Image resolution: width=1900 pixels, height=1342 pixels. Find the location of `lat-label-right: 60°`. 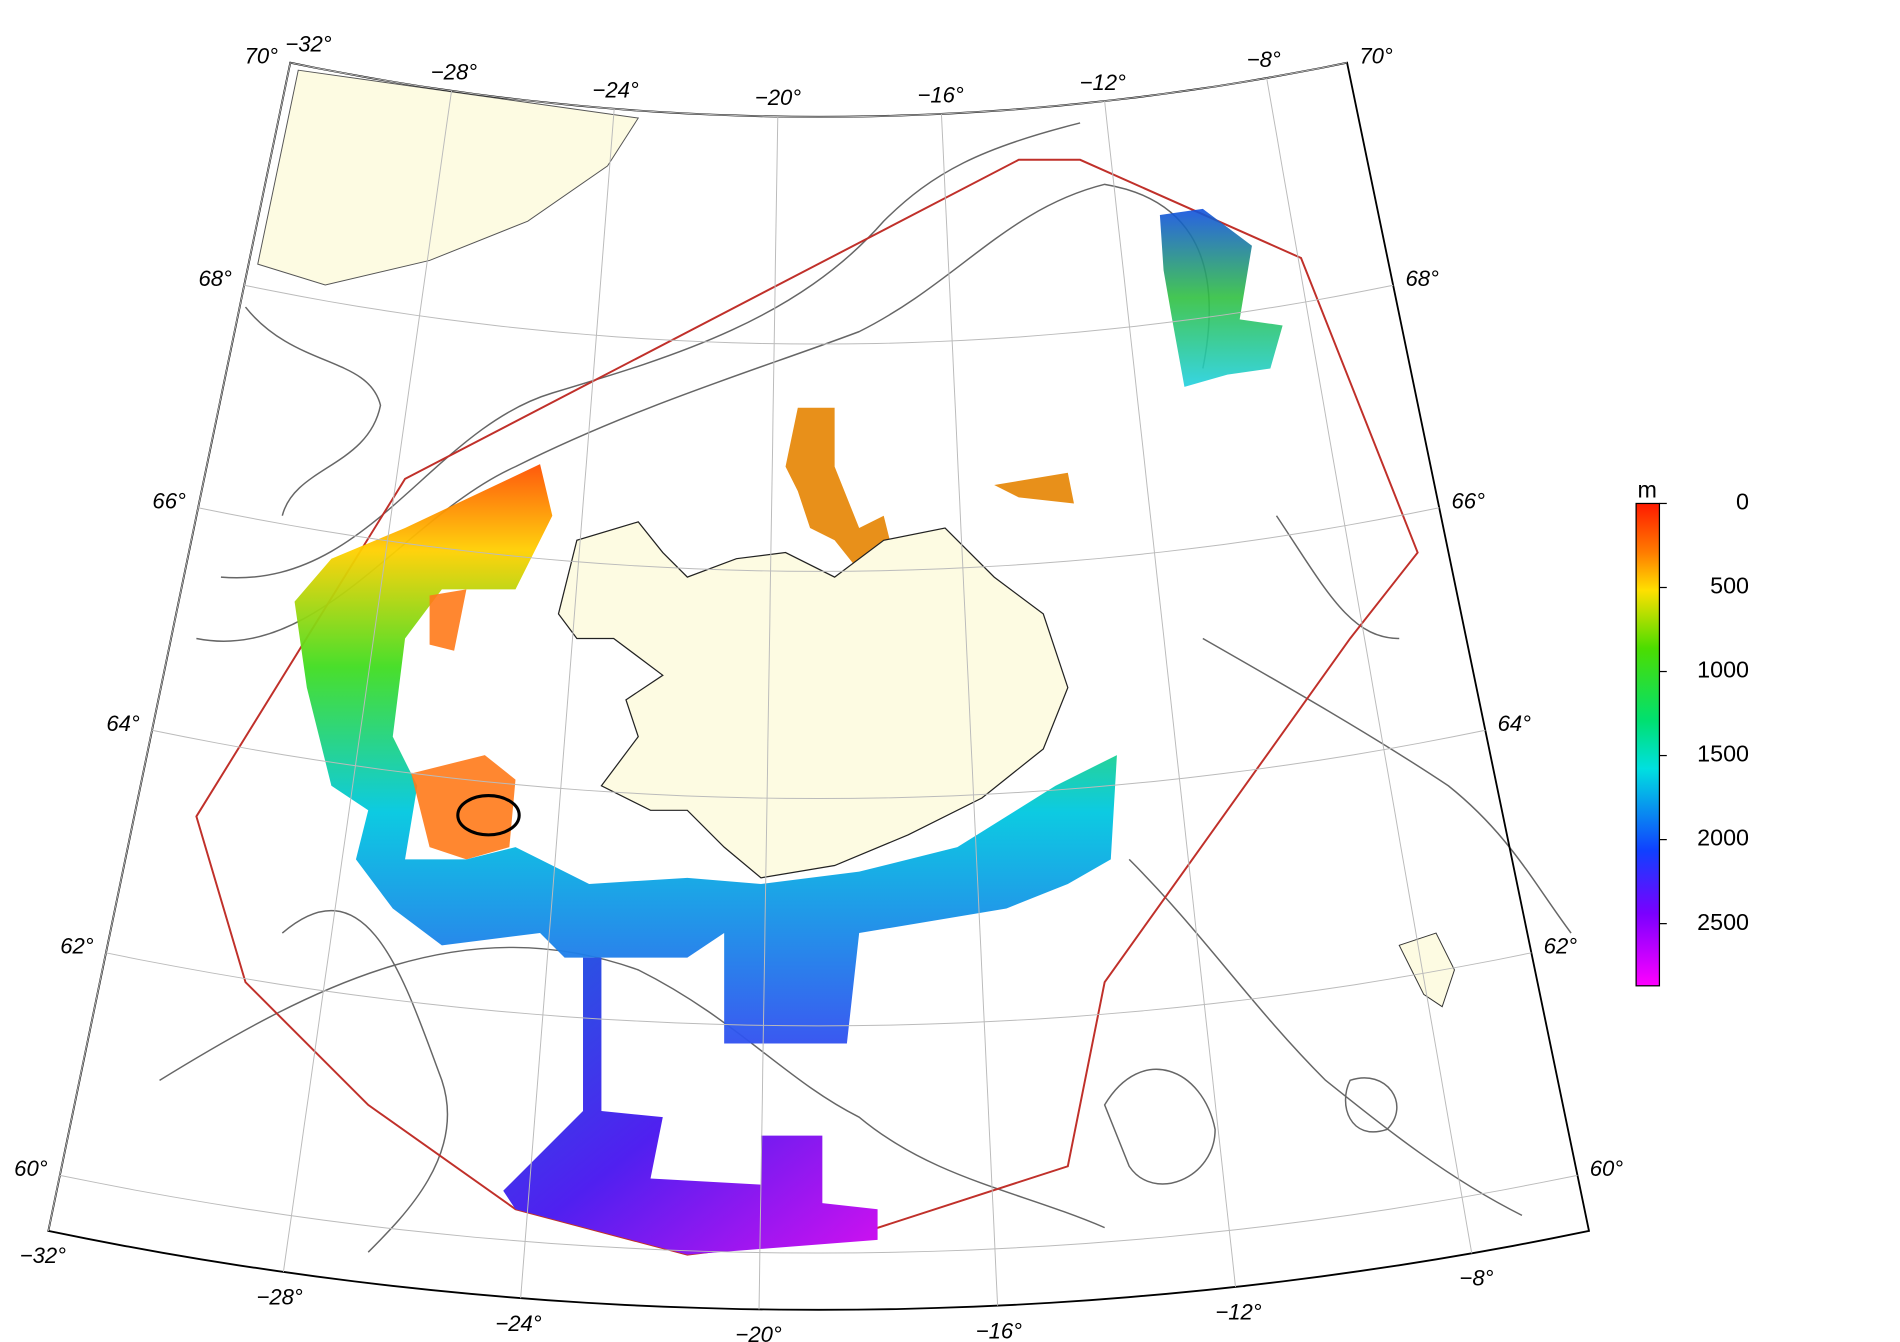

lat-label-right: 60° is located at coordinates (1607, 1168).